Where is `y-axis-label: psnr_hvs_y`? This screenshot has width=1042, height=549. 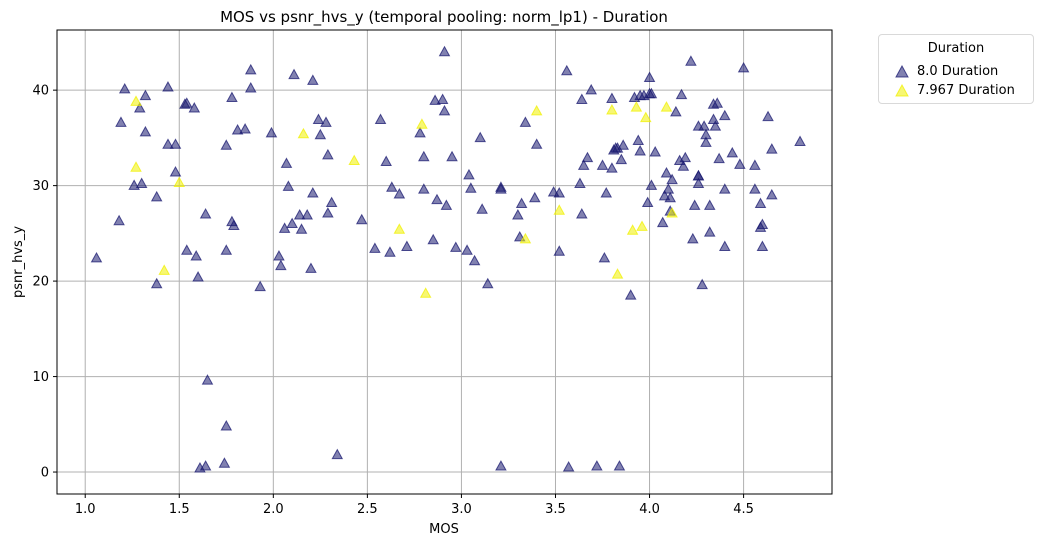
y-axis-label: psnr_hvs_y is located at coordinates (18, 262).